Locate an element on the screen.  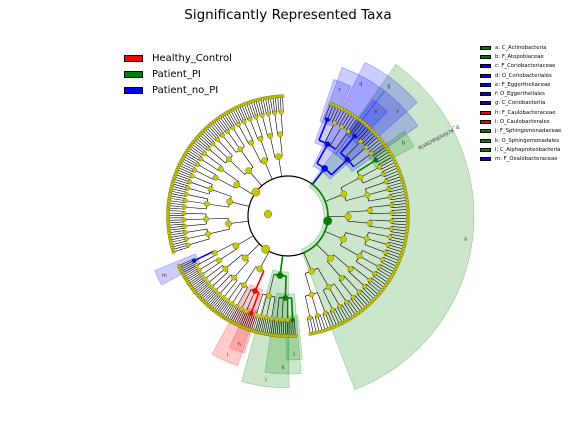
root-node is located at coordinates (268, 213).